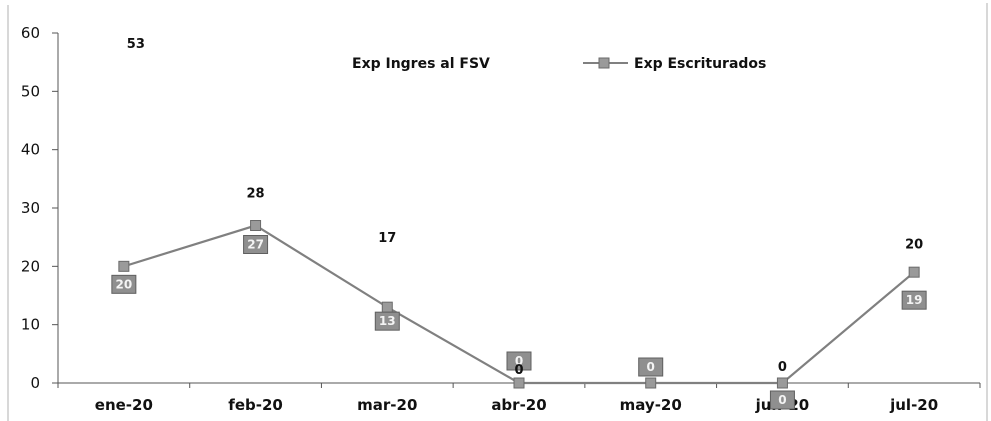  What do you see at coordinates (124, 405) in the screenshot?
I see `x-tick-label: ene-20` at bounding box center [124, 405].